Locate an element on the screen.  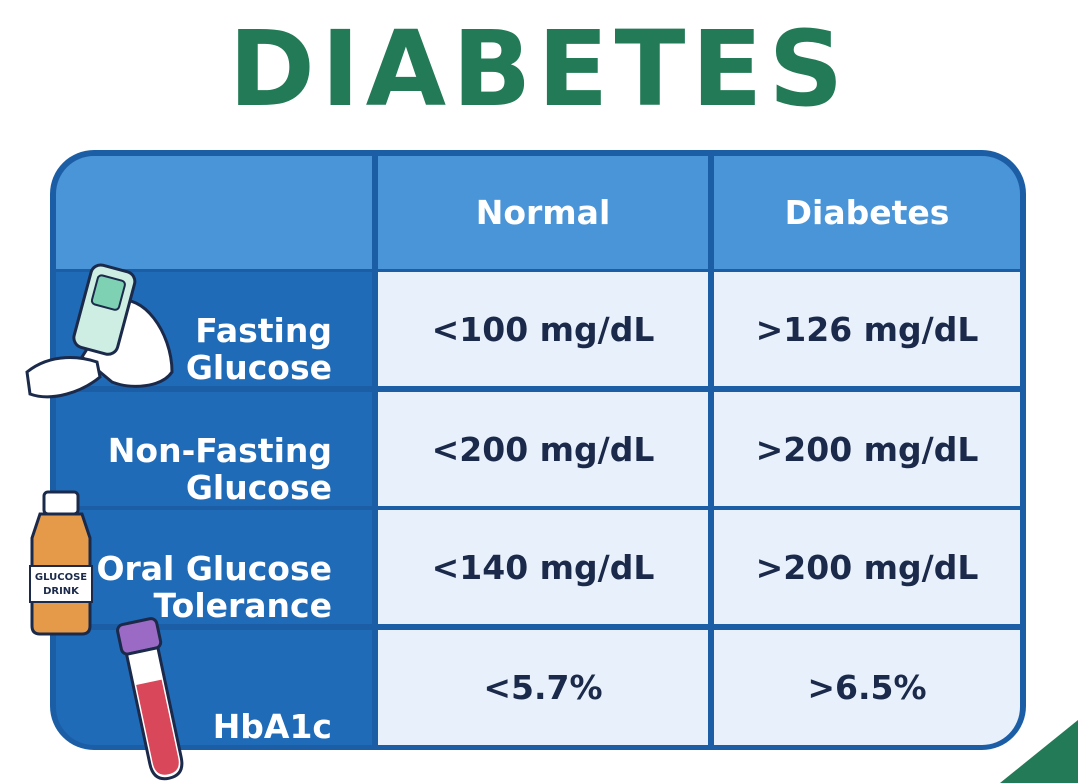
bottle-label: DRINK is located at coordinates (61, 591).